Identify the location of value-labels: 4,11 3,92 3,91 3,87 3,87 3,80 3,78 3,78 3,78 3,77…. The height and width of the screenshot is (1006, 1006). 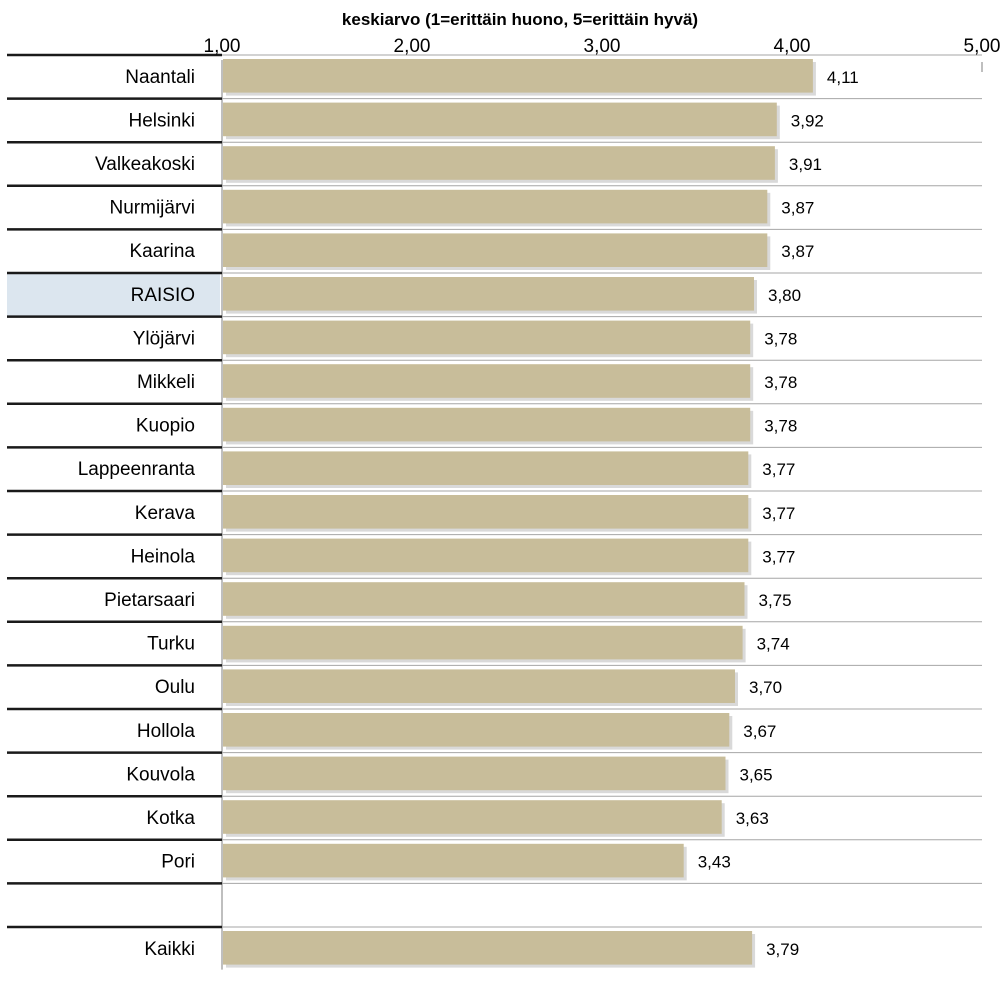
(778, 513).